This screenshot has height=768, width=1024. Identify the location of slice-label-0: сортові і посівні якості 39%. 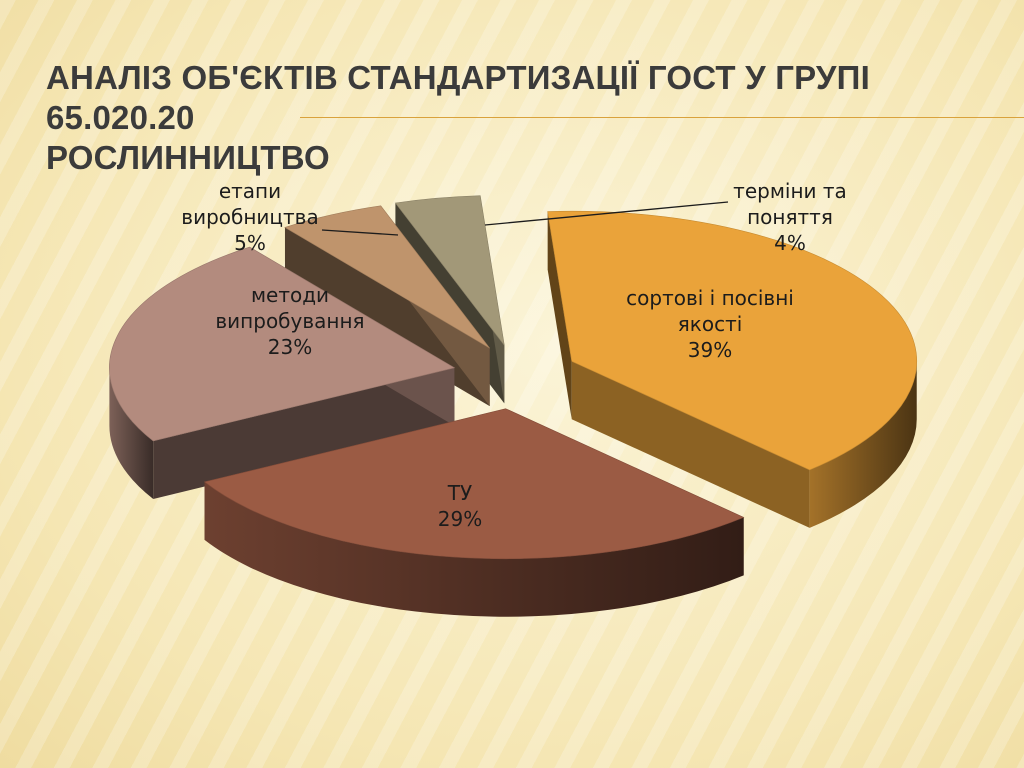
(710, 324).